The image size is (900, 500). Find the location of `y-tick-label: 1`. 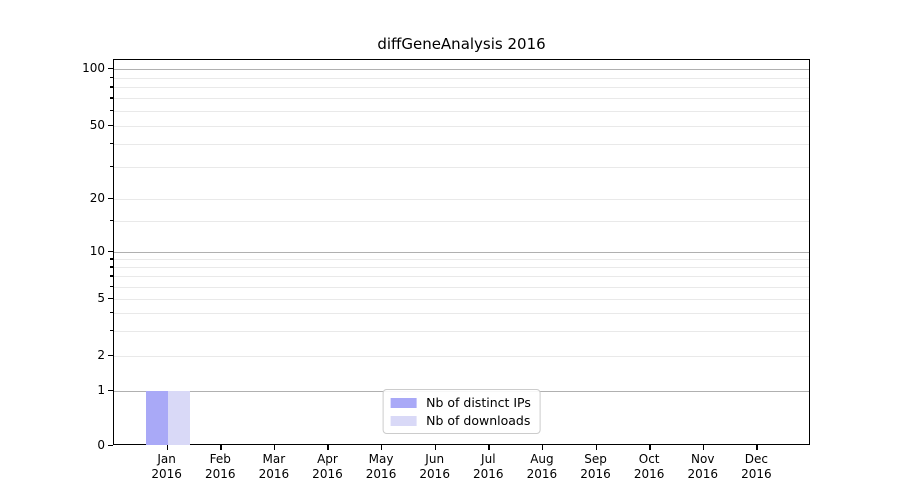

y-tick-label: 1 is located at coordinates (101, 389).